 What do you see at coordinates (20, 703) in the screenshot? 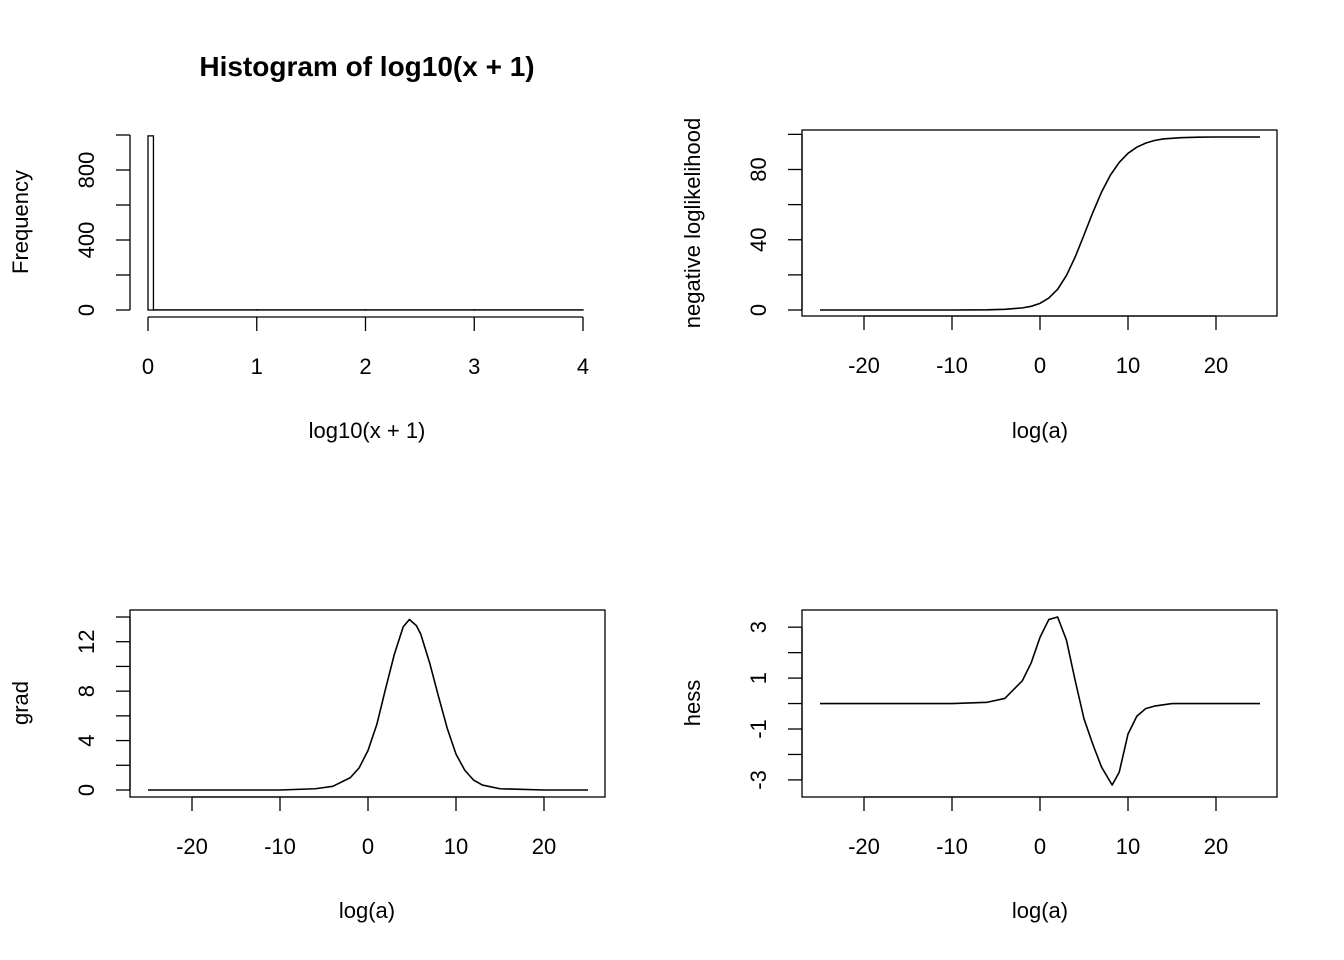
I see `y-axis-title: grad` at bounding box center [20, 703].